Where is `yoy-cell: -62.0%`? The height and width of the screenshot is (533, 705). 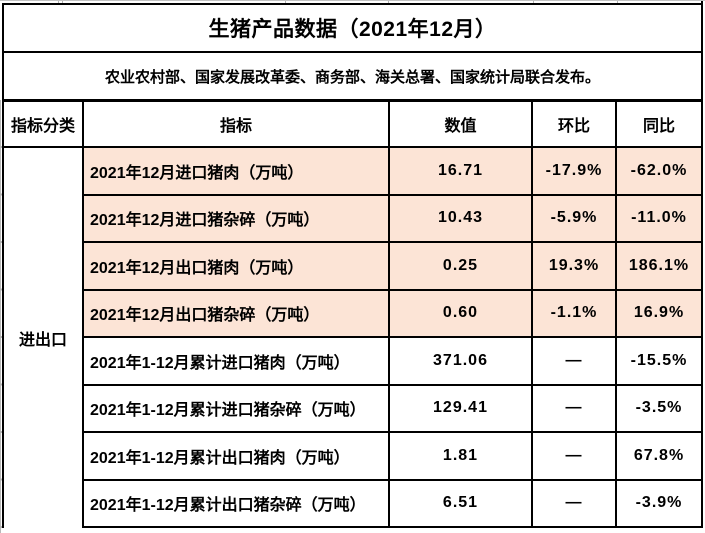 yoy-cell: -62.0% is located at coordinates (659, 170).